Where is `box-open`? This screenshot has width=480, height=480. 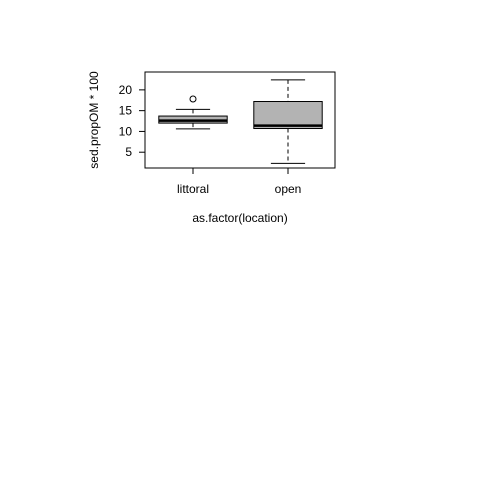
box-open is located at coordinates (288, 121).